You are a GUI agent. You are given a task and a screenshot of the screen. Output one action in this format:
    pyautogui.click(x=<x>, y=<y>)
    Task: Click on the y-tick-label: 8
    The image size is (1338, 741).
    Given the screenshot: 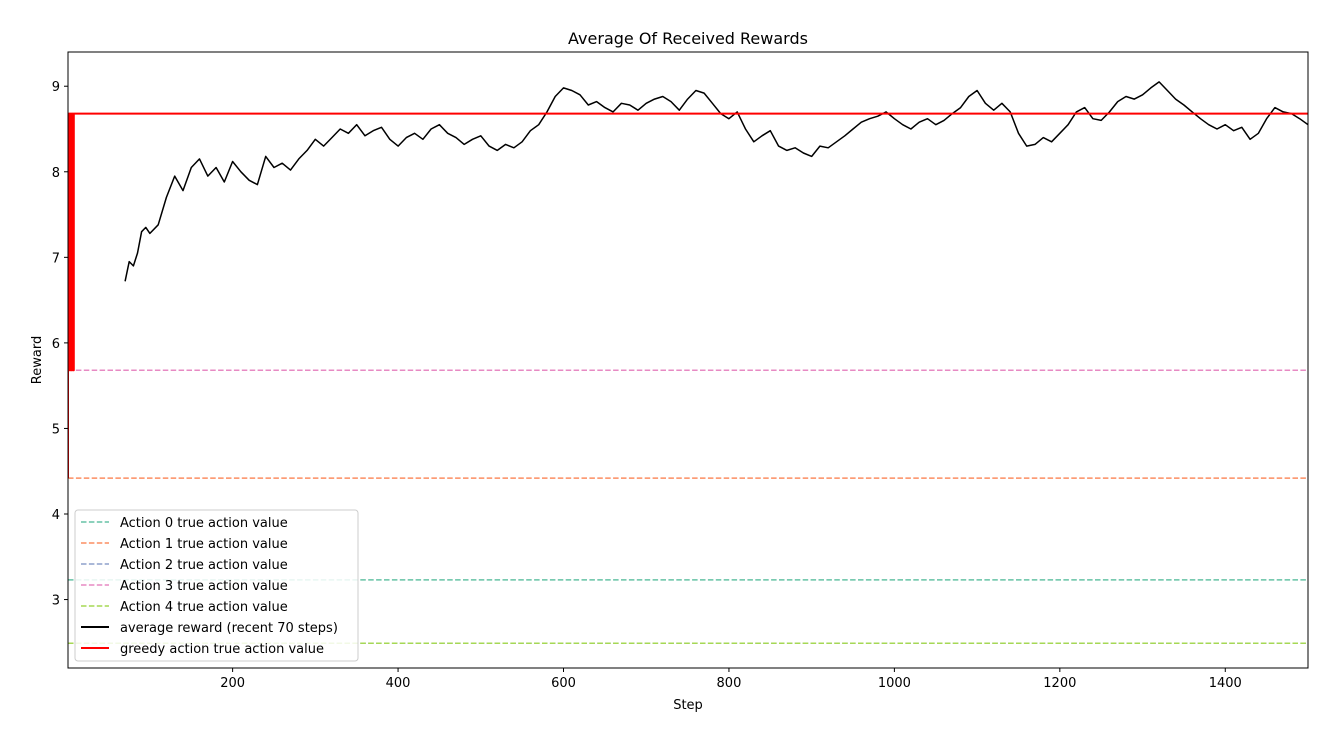 What is the action you would take?
    pyautogui.click(x=56, y=173)
    